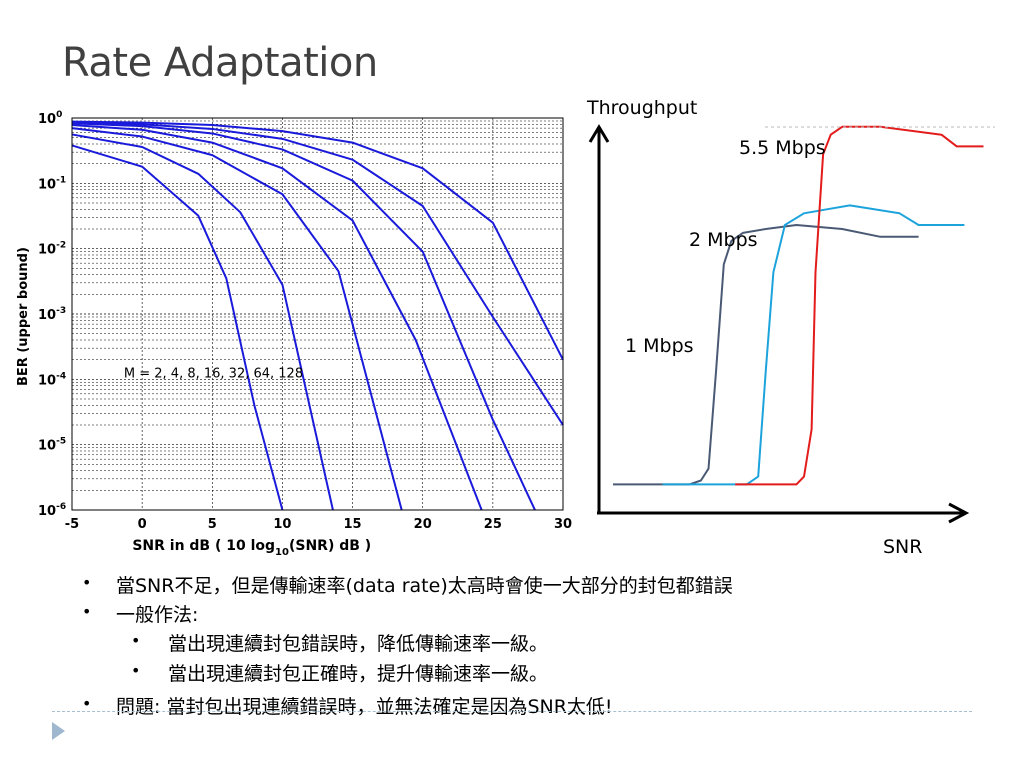  What do you see at coordinates (212, 524) in the screenshot?
I see `ber-x-tick-label: 5` at bounding box center [212, 524].